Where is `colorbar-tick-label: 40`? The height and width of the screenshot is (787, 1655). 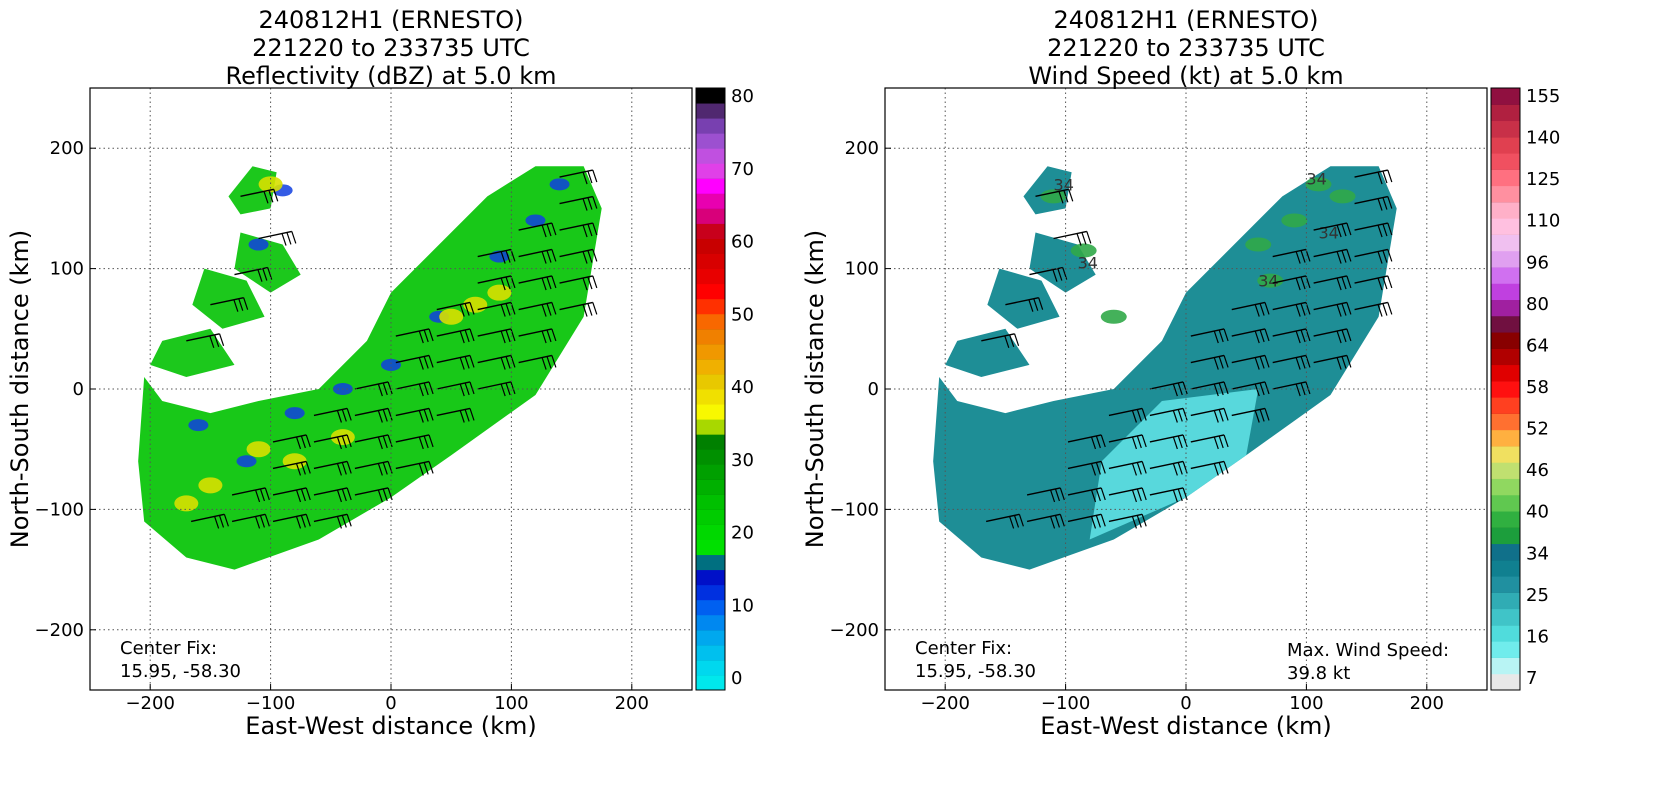 colorbar-tick-label: 40 is located at coordinates (742, 387).